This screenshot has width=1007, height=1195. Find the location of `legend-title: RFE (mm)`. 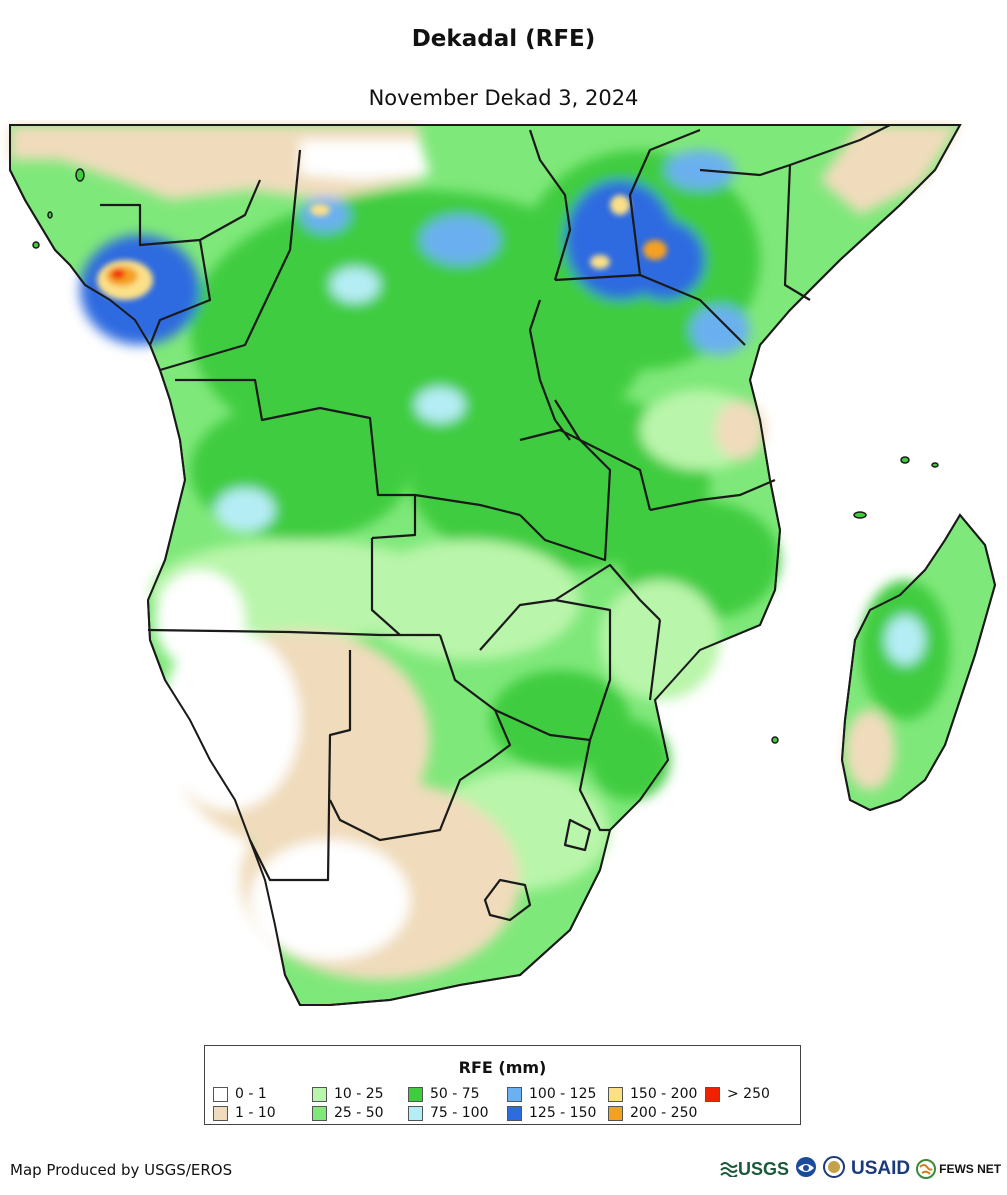

legend-title: RFE (mm) is located at coordinates (502, 1067).